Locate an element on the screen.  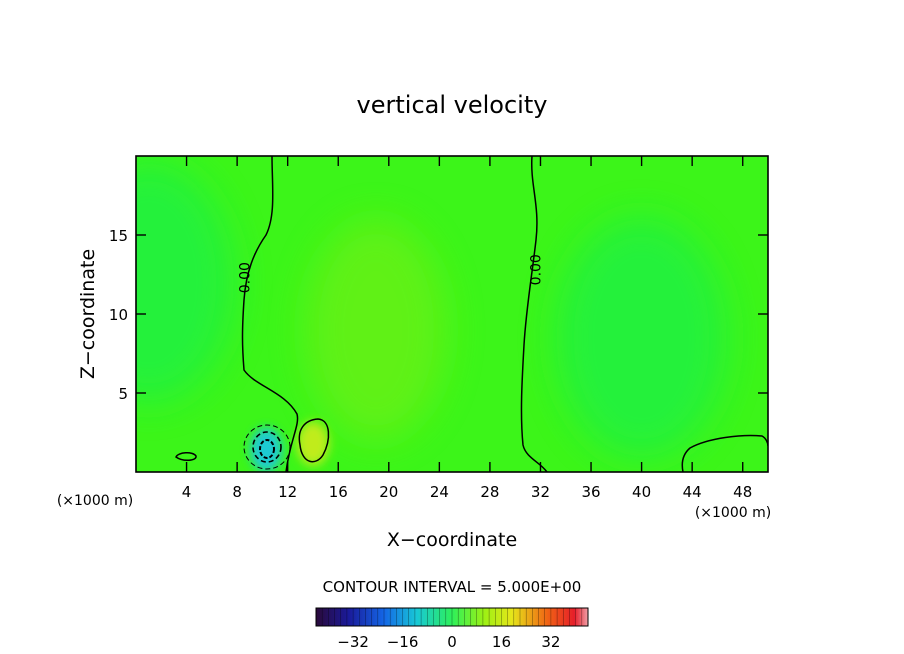
colorbar-tick-label: 32 is located at coordinates (550, 642).